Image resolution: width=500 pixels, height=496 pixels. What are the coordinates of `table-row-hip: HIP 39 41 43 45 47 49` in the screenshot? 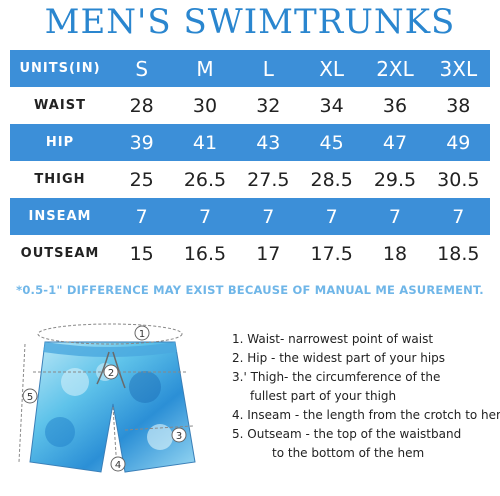 It's located at (250, 142).